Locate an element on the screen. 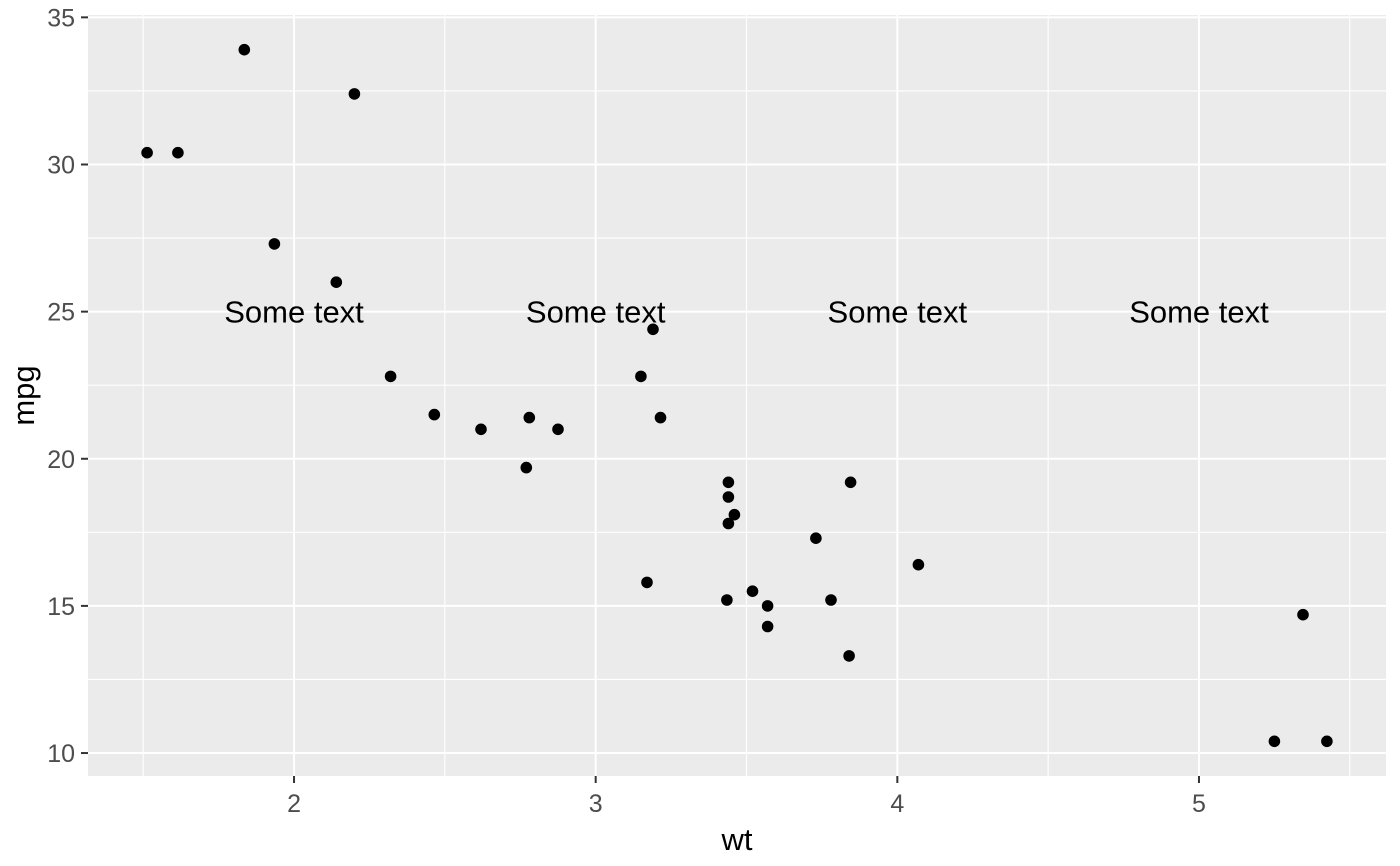  y-tick-label: 20 is located at coordinates (61, 460).